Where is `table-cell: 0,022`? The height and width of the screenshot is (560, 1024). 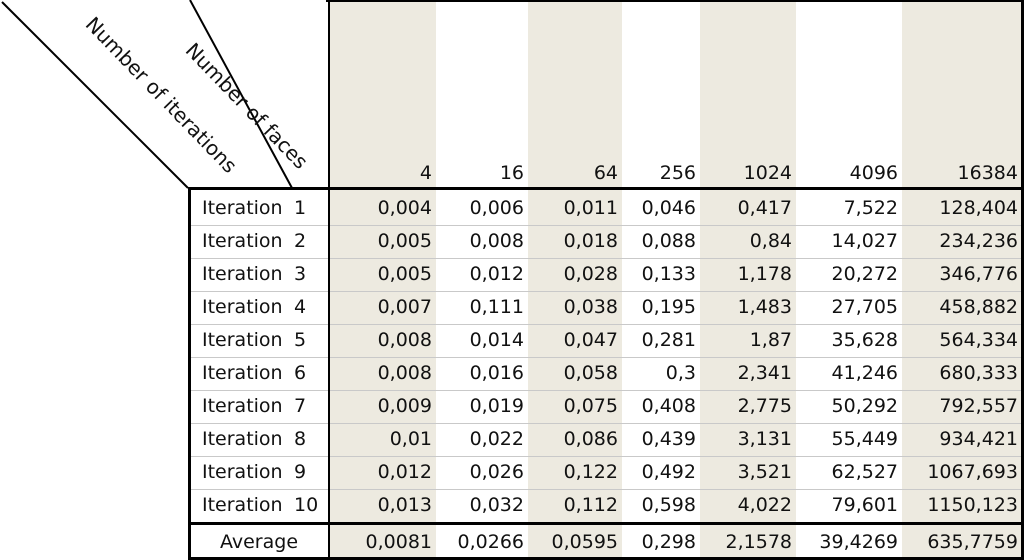
table-cell: 0,022 is located at coordinates (496, 439).